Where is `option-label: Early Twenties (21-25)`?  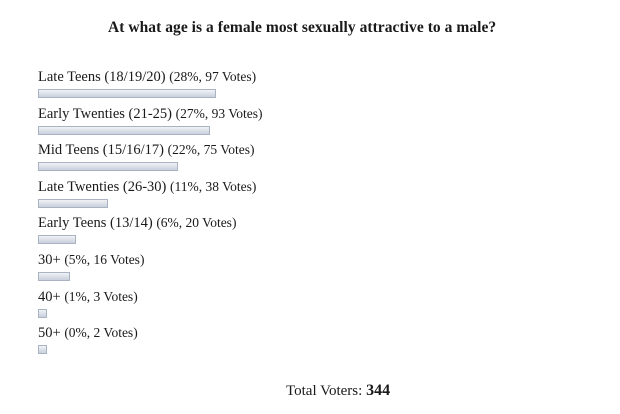
option-label: Early Twenties (21-25) is located at coordinates (105, 113).